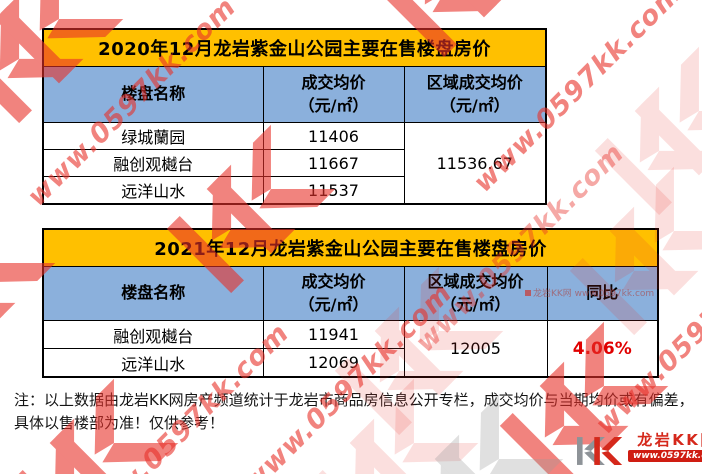 This screenshot has width=702, height=474. What do you see at coordinates (600, 451) in the screenshot?
I see `kk-logo-icon` at bounding box center [600, 451].